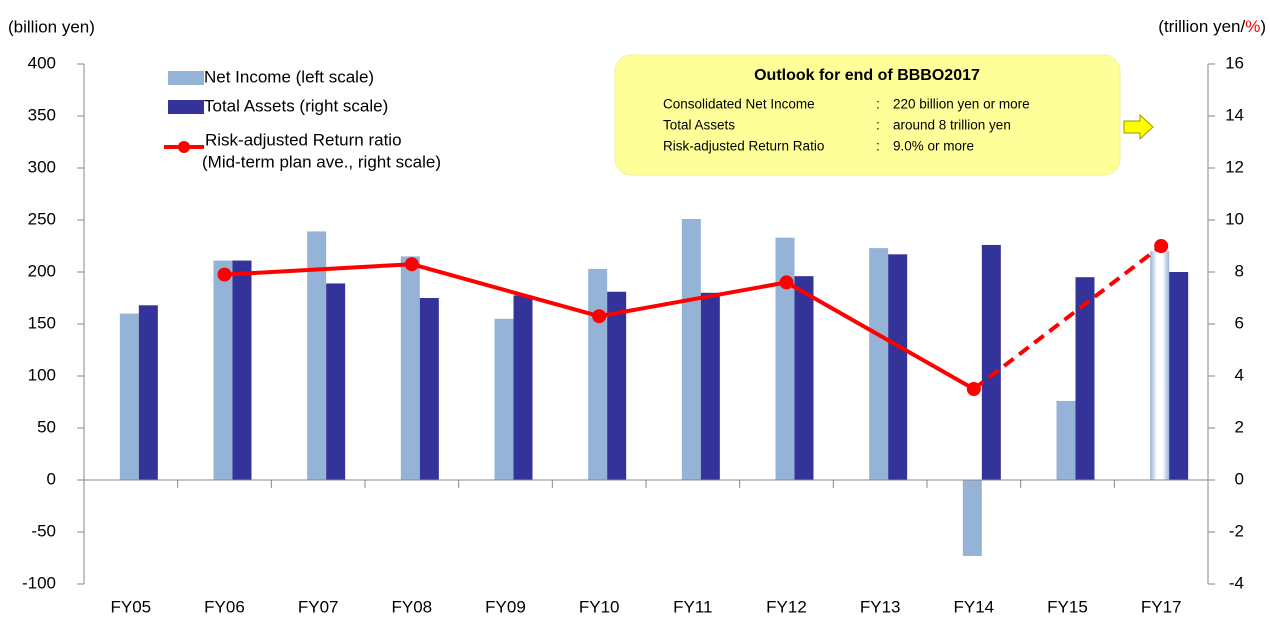 This screenshot has height=626, width=1270. What do you see at coordinates (1239, 426) in the screenshot?
I see `y2-tick-label: 2` at bounding box center [1239, 426].